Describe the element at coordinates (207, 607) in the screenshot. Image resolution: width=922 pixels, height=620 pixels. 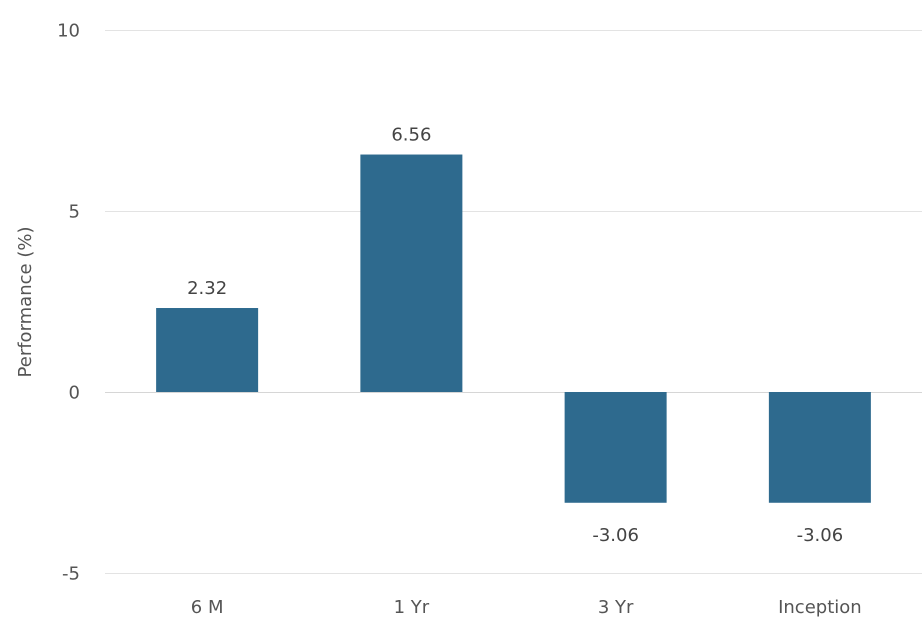
I see `x-category-label: 6 M` at that location.